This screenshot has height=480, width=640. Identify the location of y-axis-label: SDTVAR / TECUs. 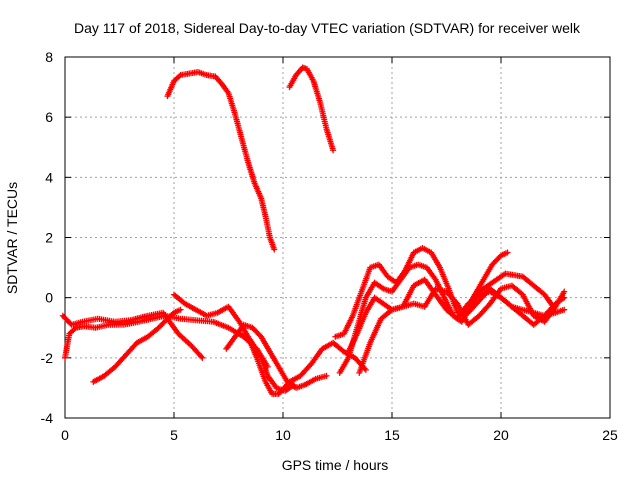
(12, 238).